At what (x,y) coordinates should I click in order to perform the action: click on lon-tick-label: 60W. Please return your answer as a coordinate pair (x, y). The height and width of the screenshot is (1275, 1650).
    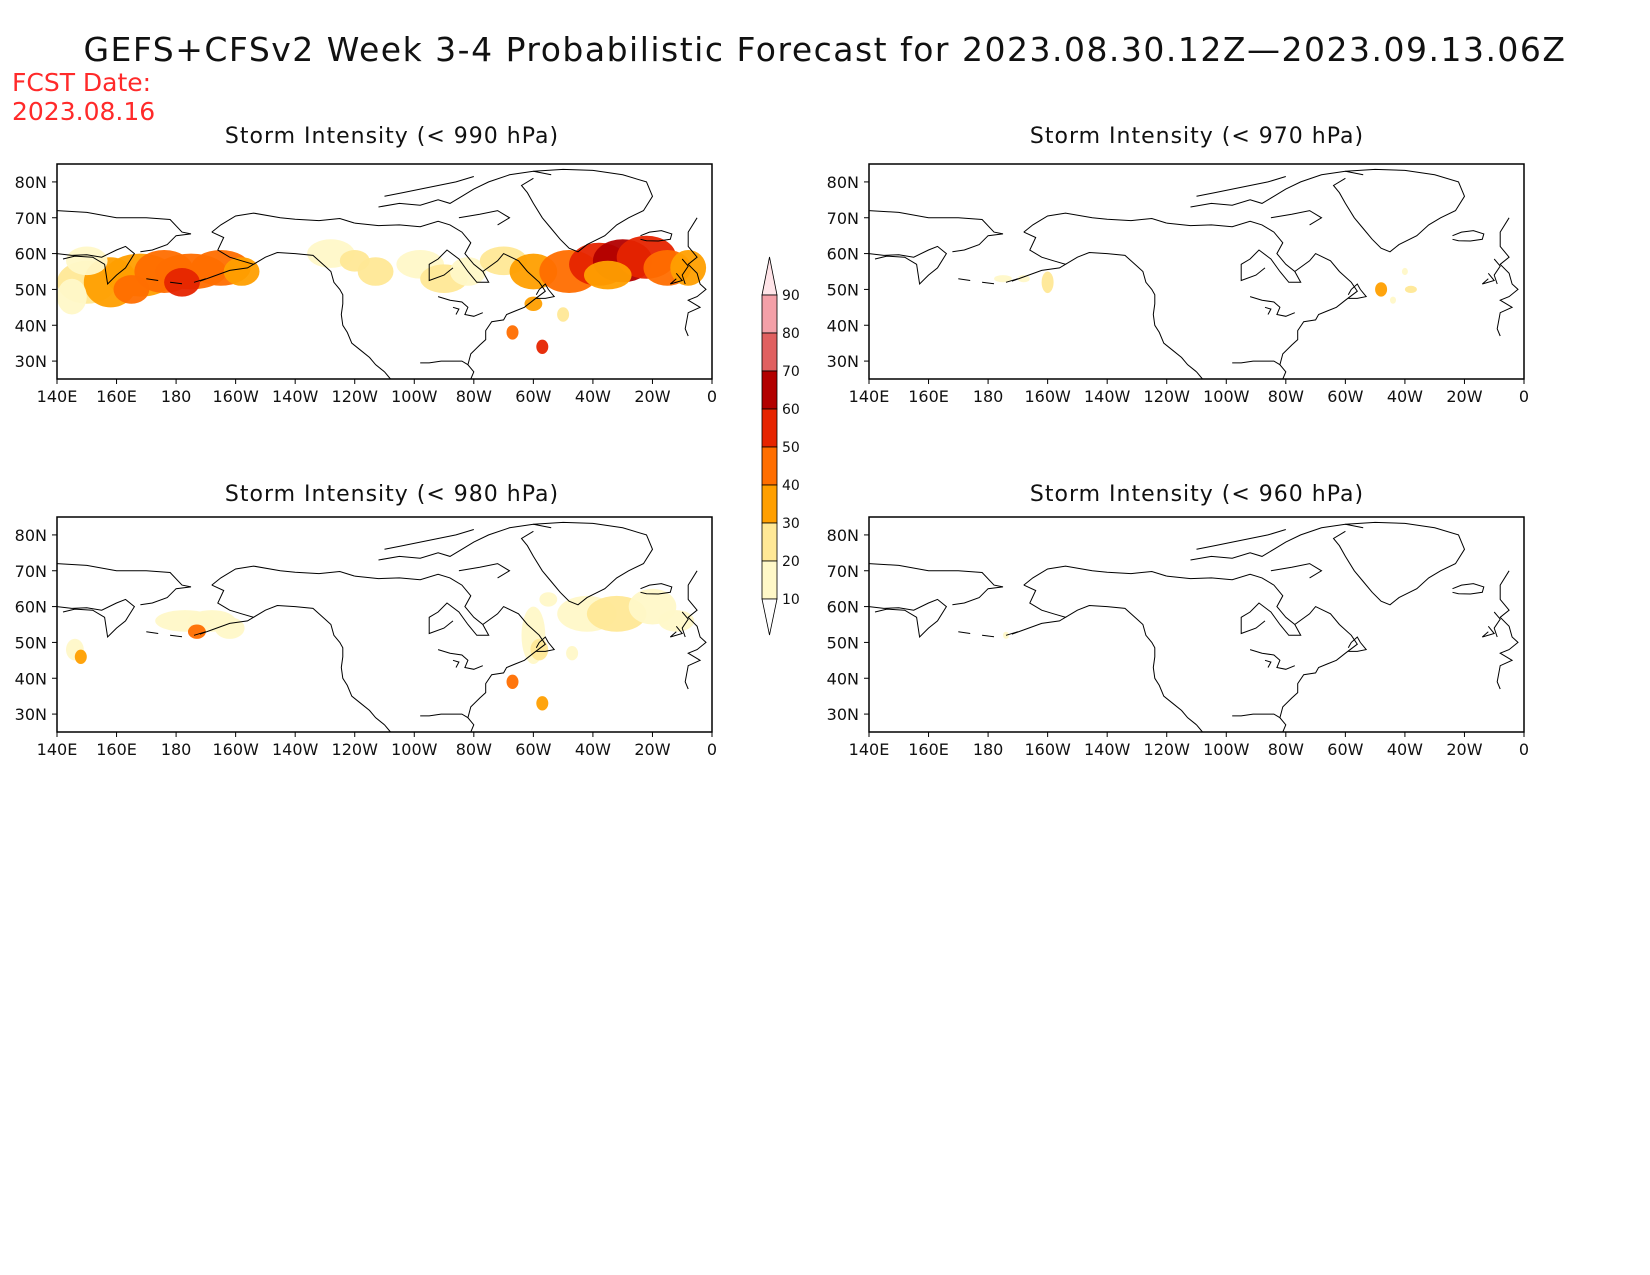
    Looking at the image, I should click on (1345, 396).